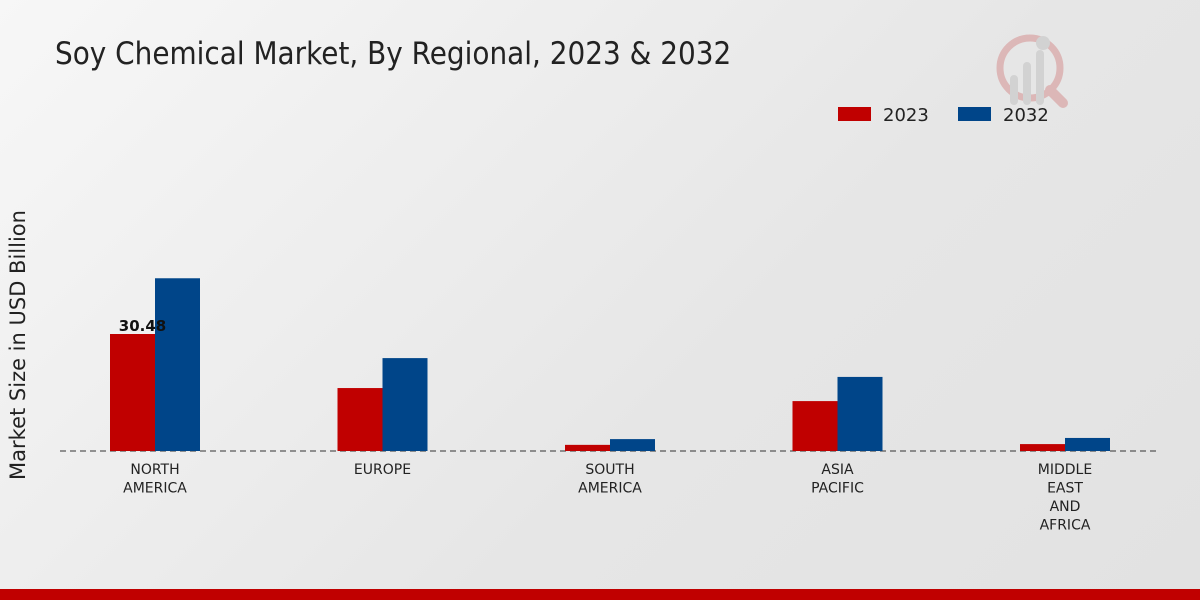  I want to click on x-tick-label: ASIA, so click(837, 470).